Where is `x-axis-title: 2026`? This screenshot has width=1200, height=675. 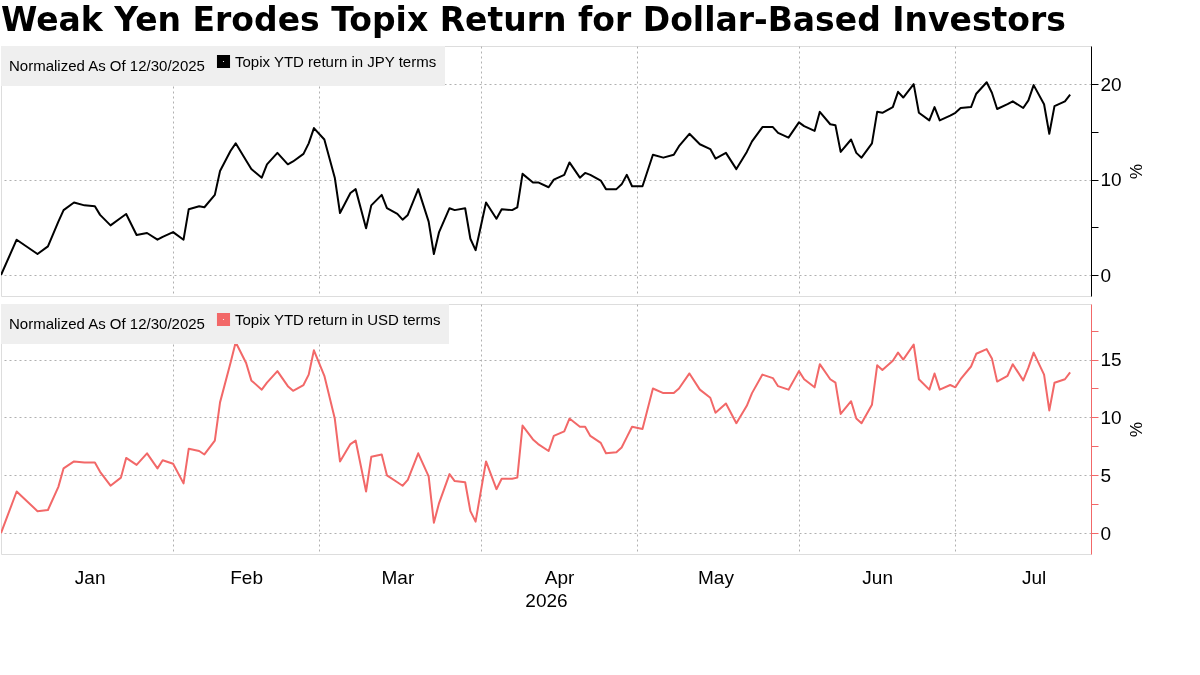 x-axis-title: 2026 is located at coordinates (546, 600).